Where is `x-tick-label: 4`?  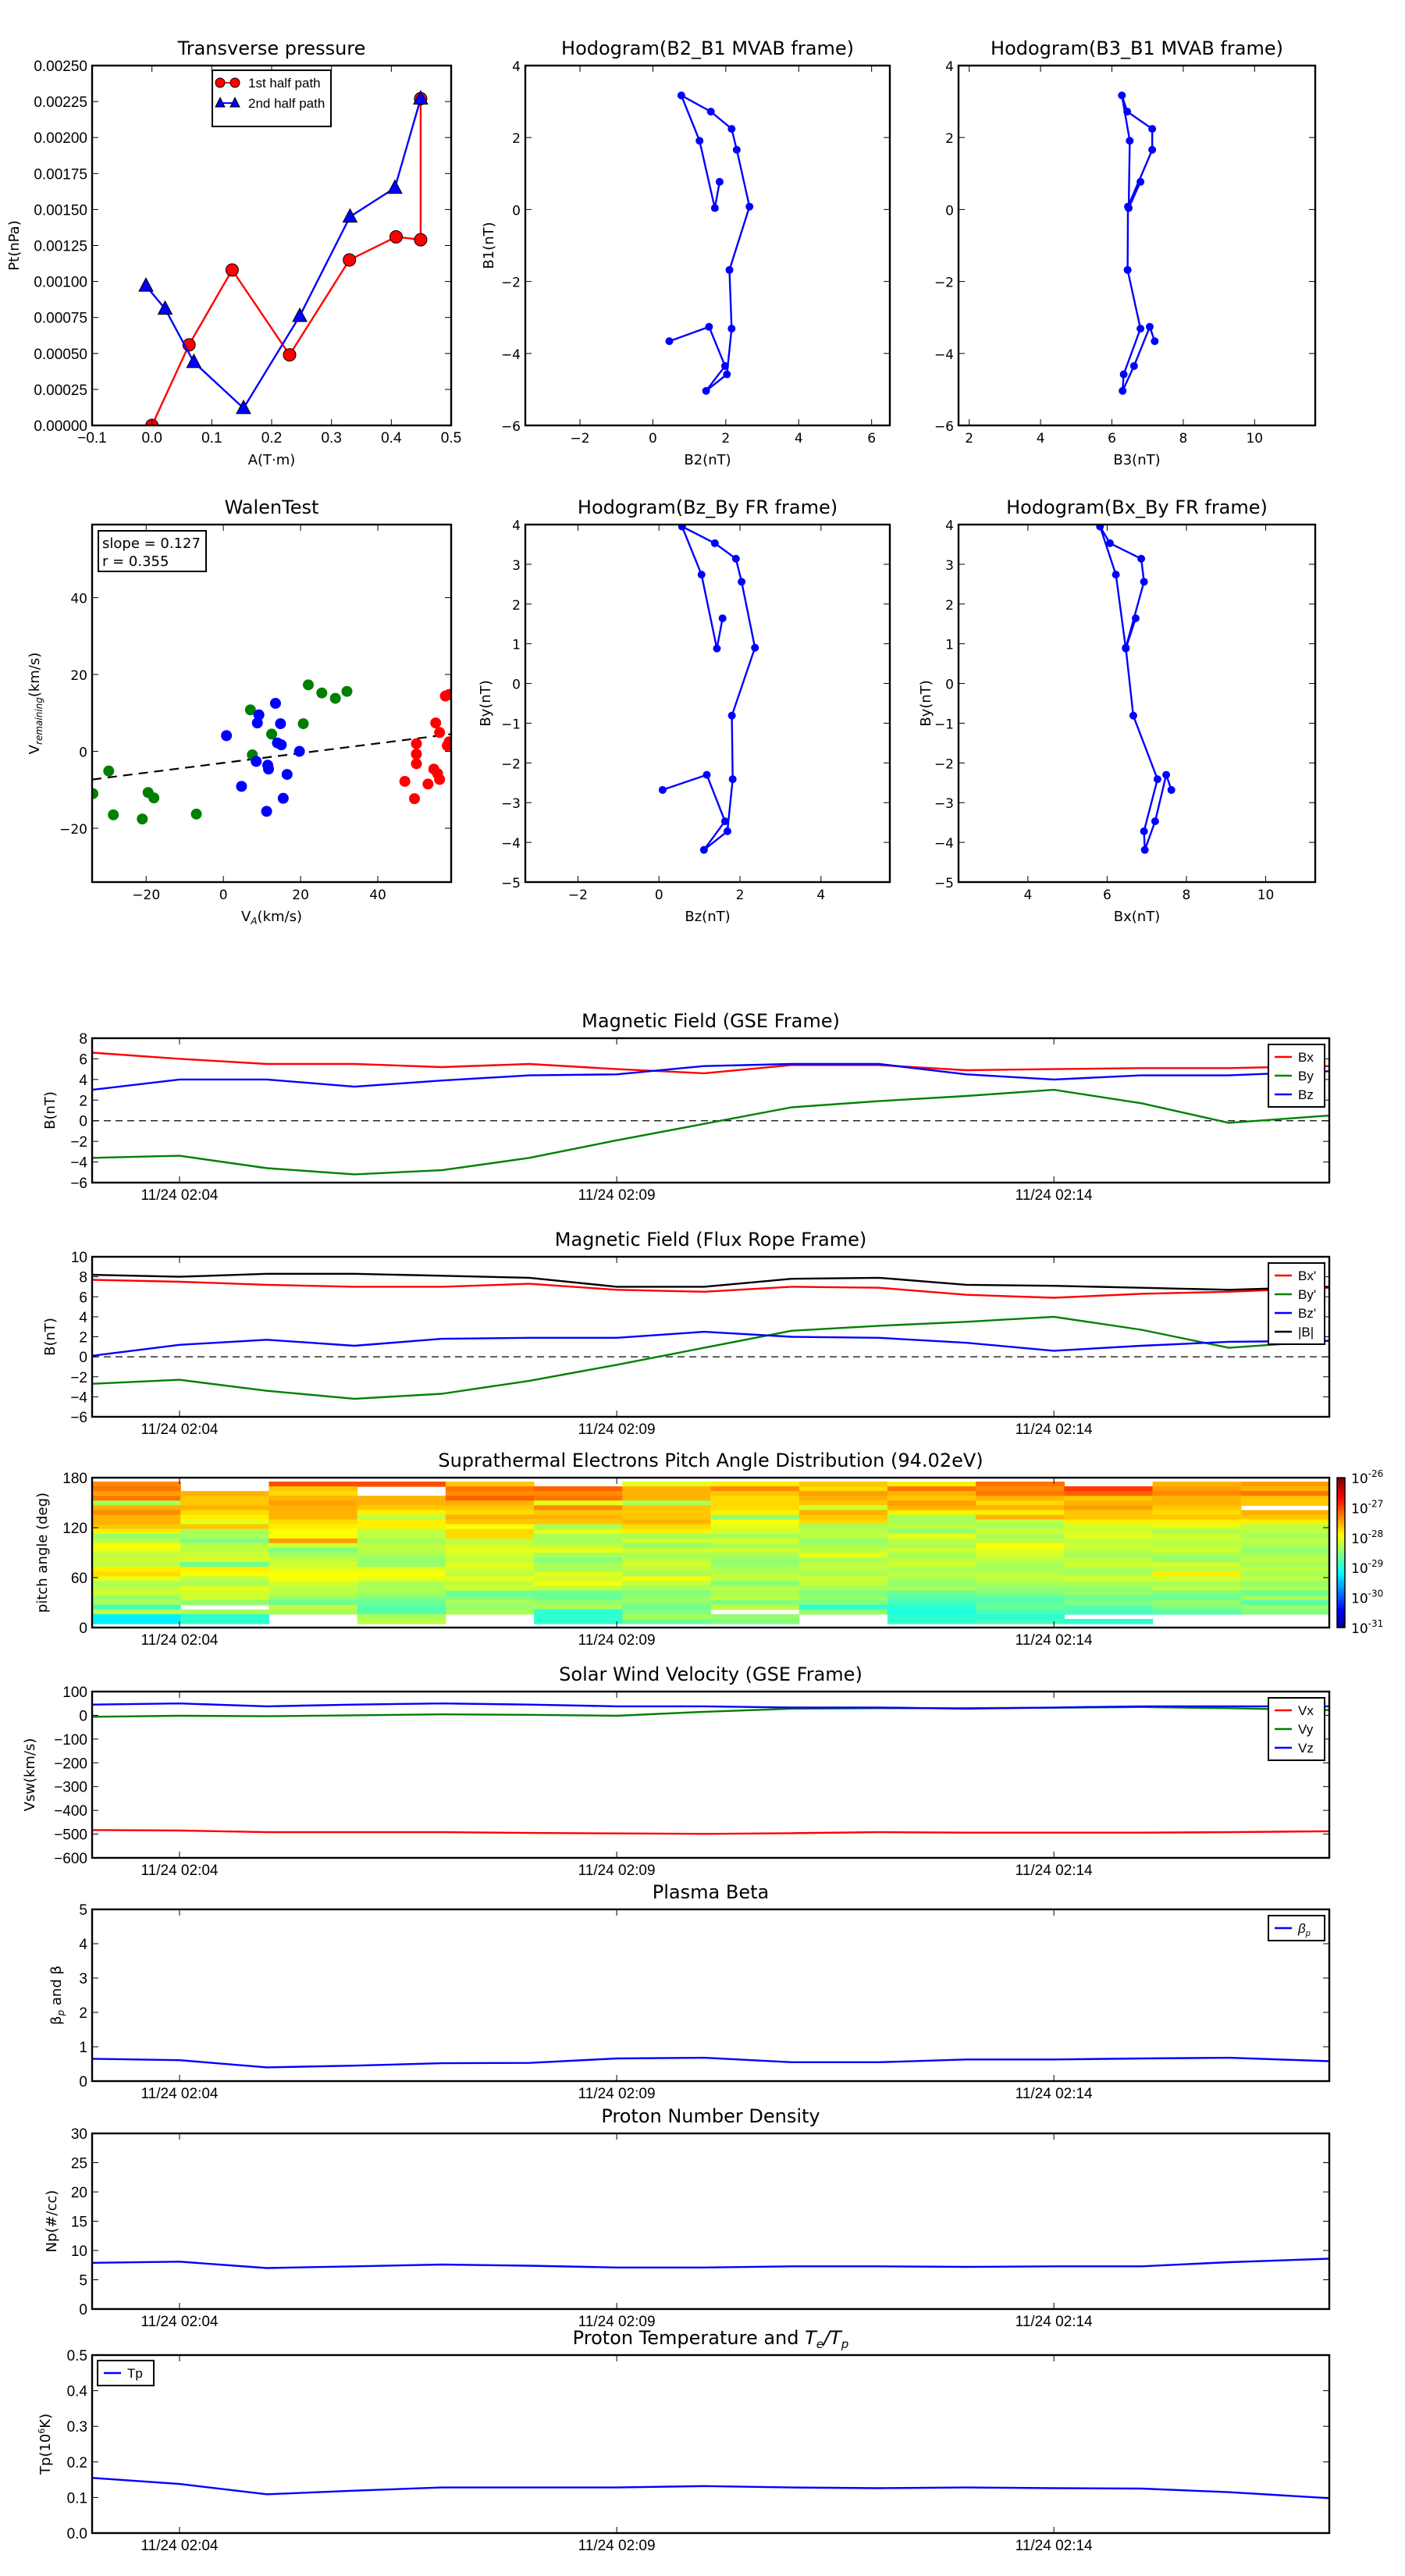
x-tick-label: 4 is located at coordinates (799, 439).